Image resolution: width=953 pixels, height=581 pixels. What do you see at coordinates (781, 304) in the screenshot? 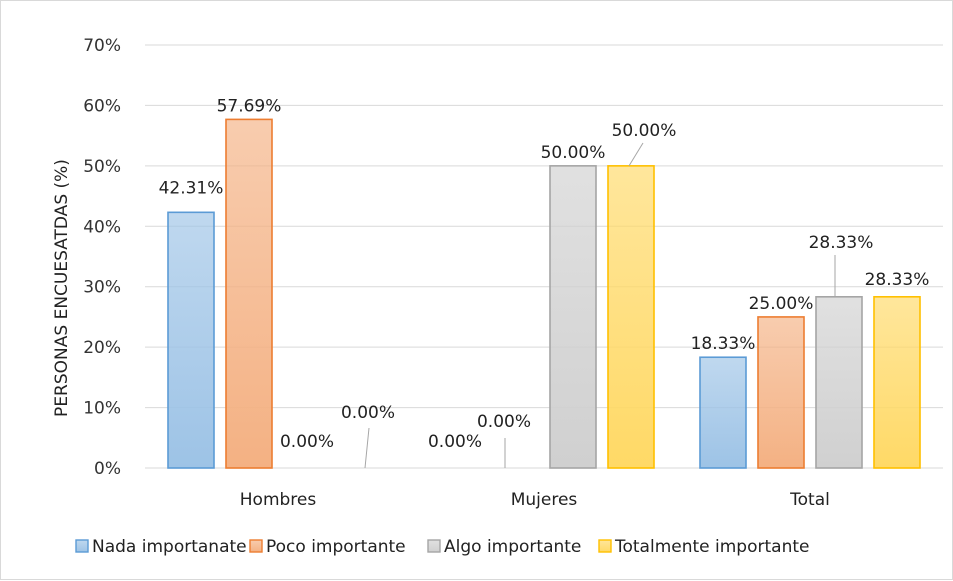
I see `data-label: 25.00%` at bounding box center [781, 304].